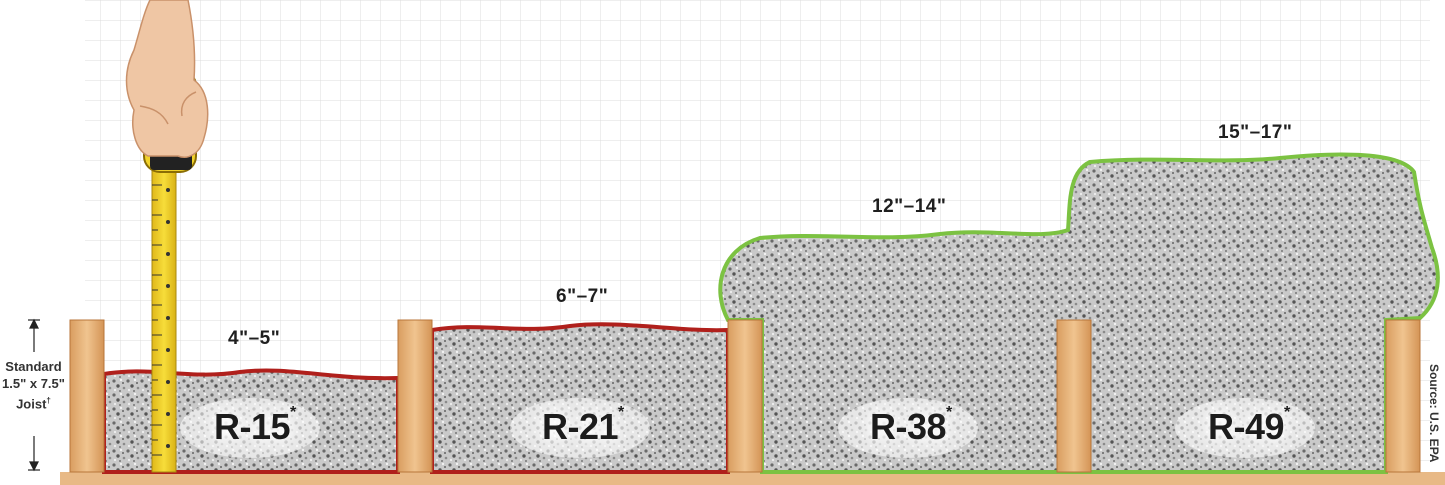 This screenshot has height=485, width=1445. What do you see at coordinates (911, 425) in the screenshot?
I see `r-value-label-r38: R-38*` at bounding box center [911, 425].